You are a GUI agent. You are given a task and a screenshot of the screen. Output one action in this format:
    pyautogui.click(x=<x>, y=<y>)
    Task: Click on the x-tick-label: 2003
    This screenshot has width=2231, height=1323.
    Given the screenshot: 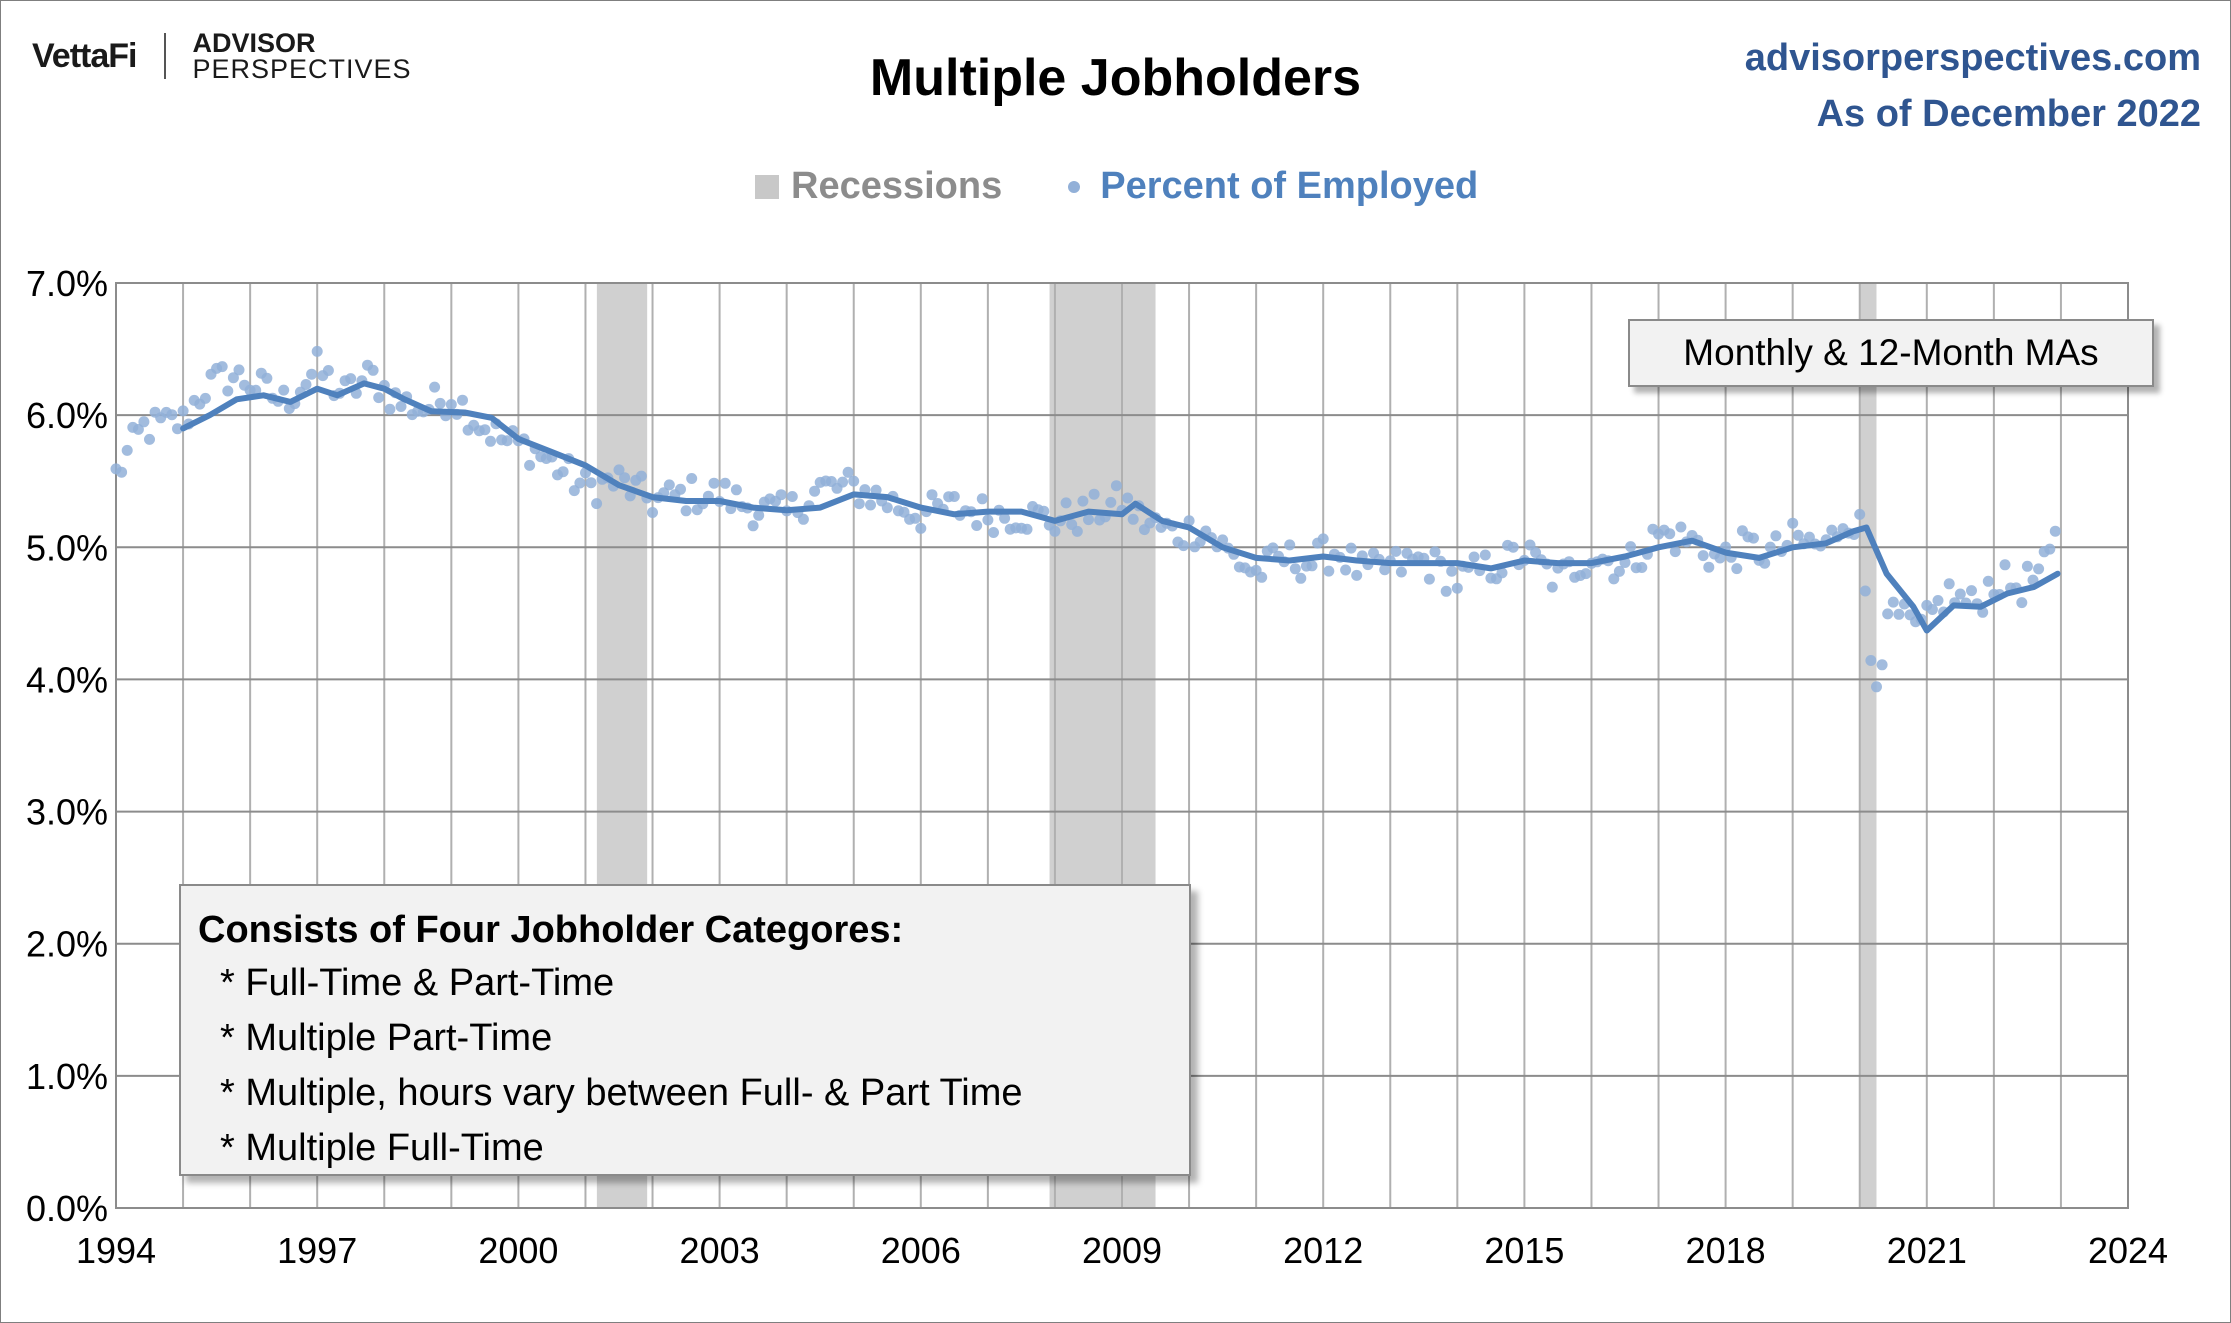 What is the action you would take?
    pyautogui.click(x=720, y=1250)
    